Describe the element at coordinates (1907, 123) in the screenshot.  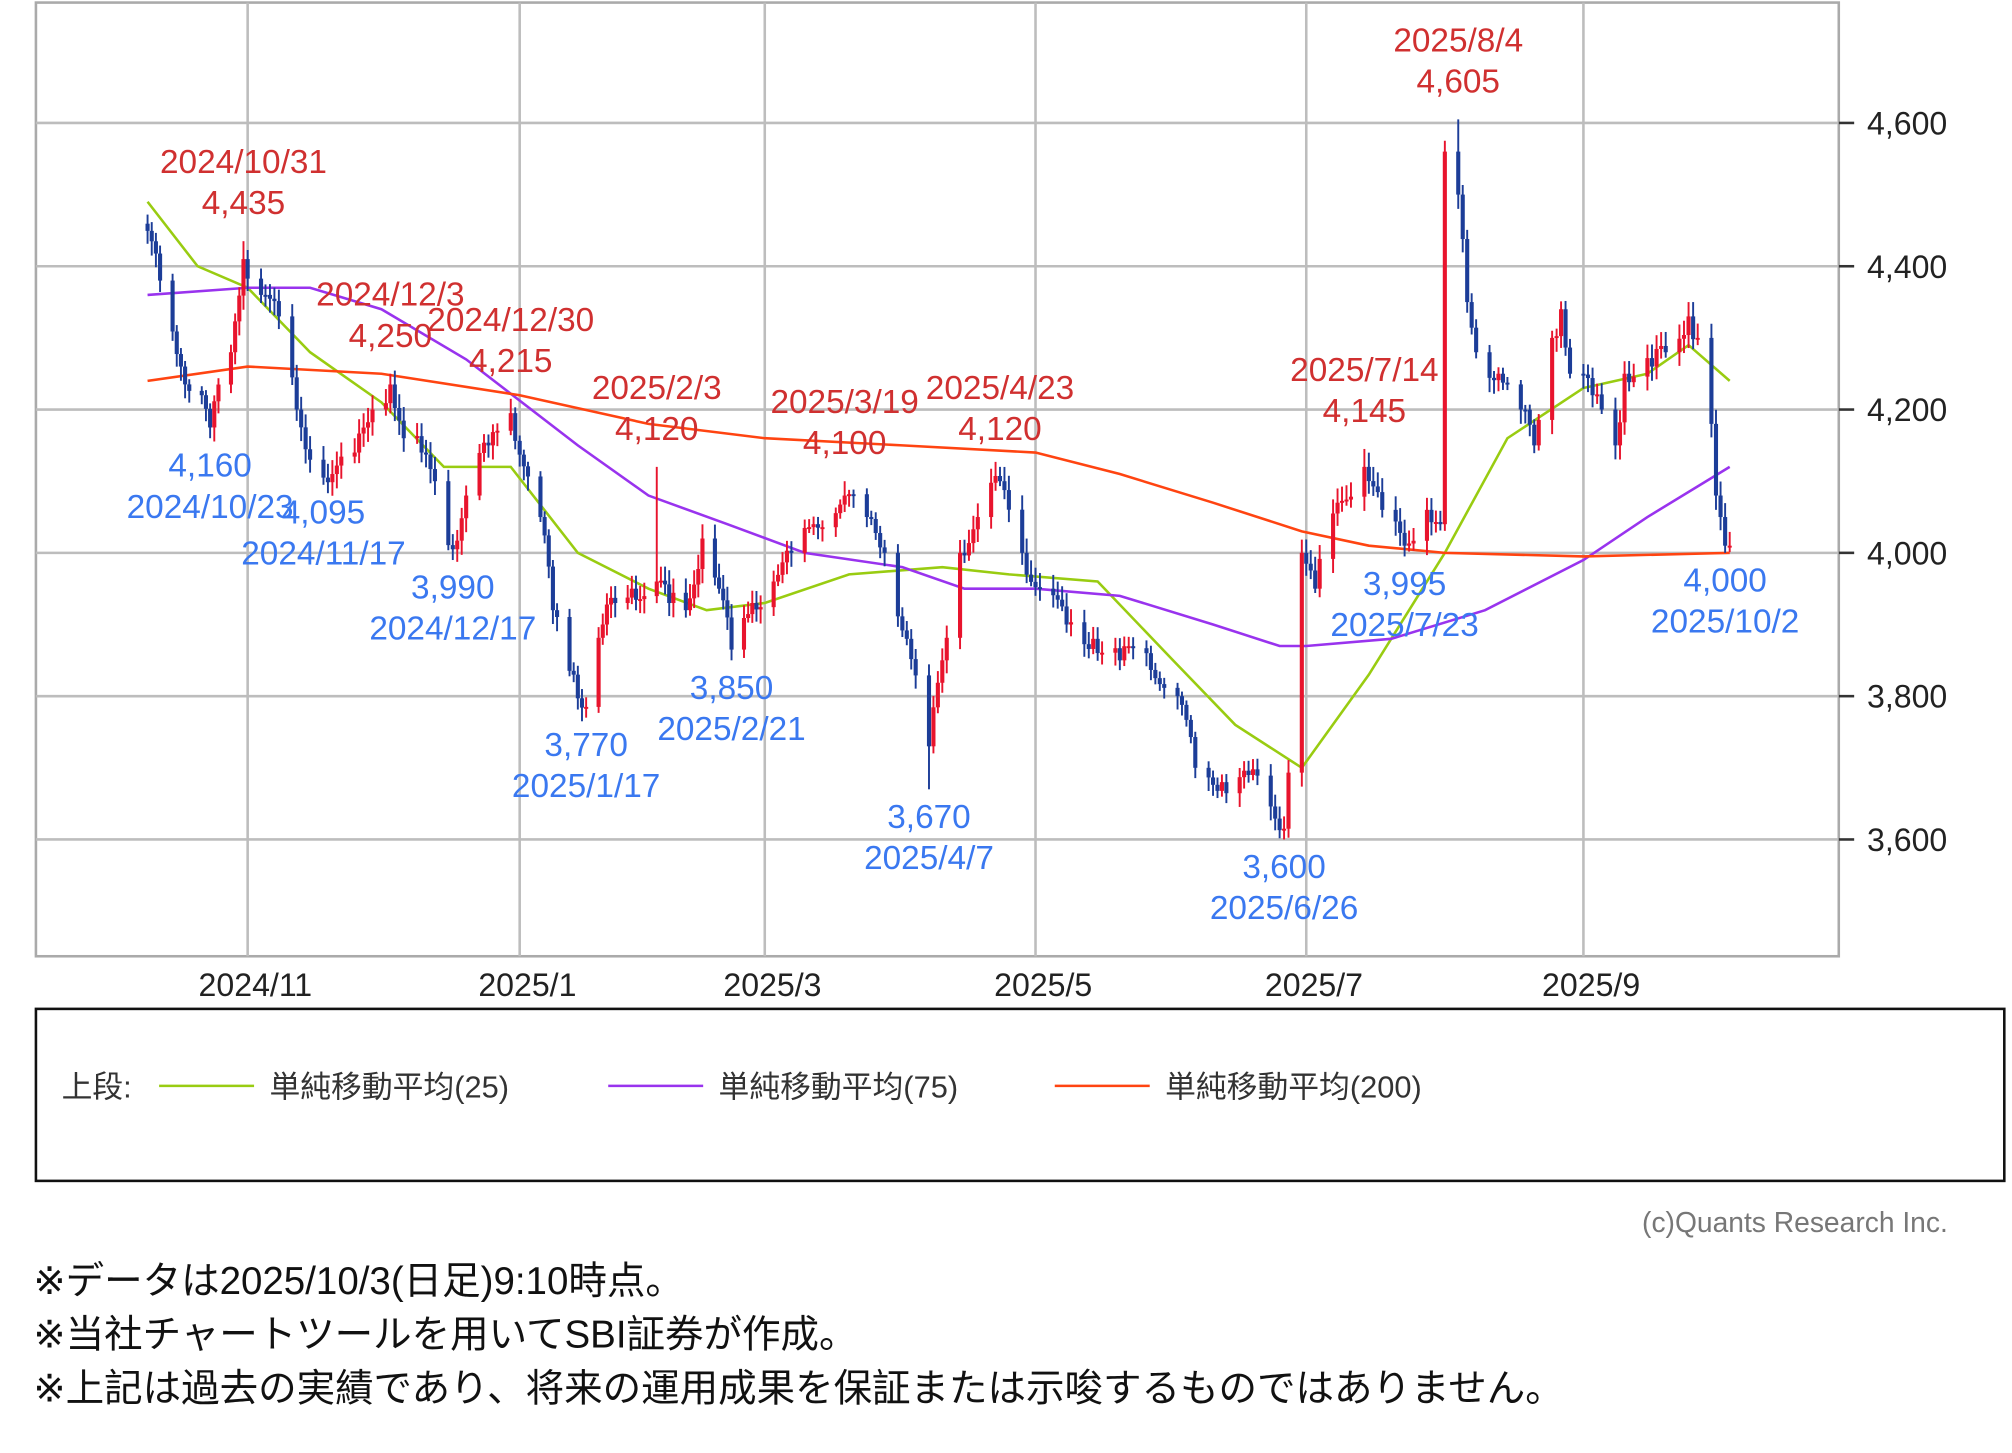
I see `y-tick-label: 4,600` at that location.